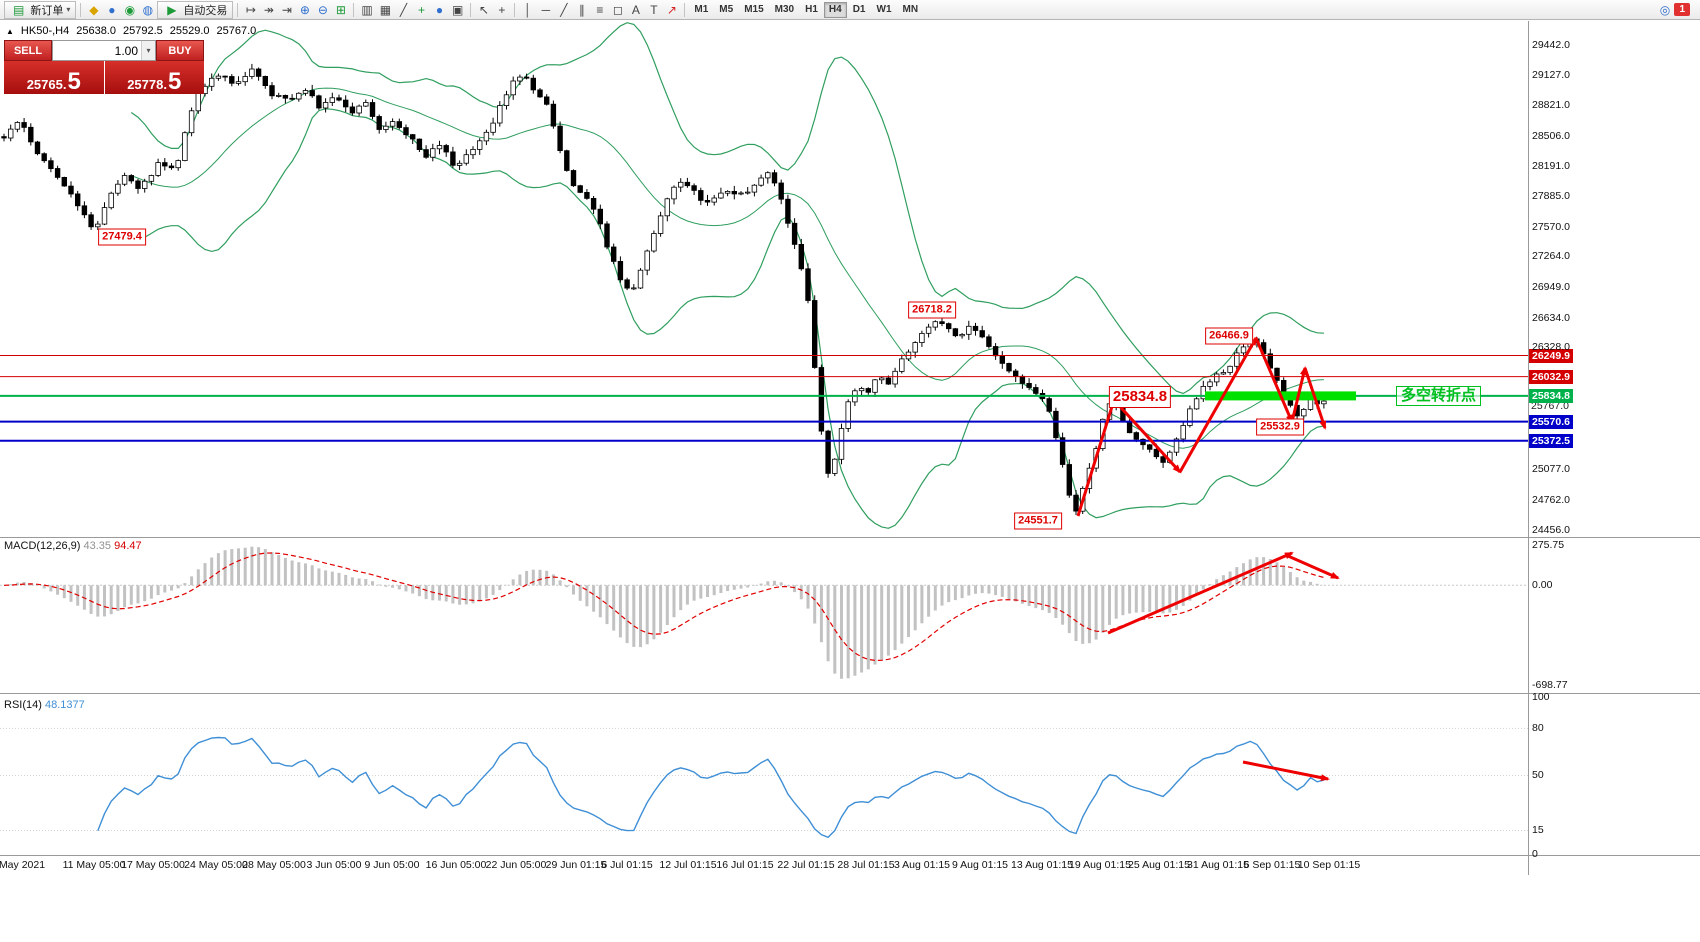 The image size is (1700, 942). What do you see at coordinates (334, 865) in the screenshot?
I see `time-axis-label: 3 Jun 05:00` at bounding box center [334, 865].